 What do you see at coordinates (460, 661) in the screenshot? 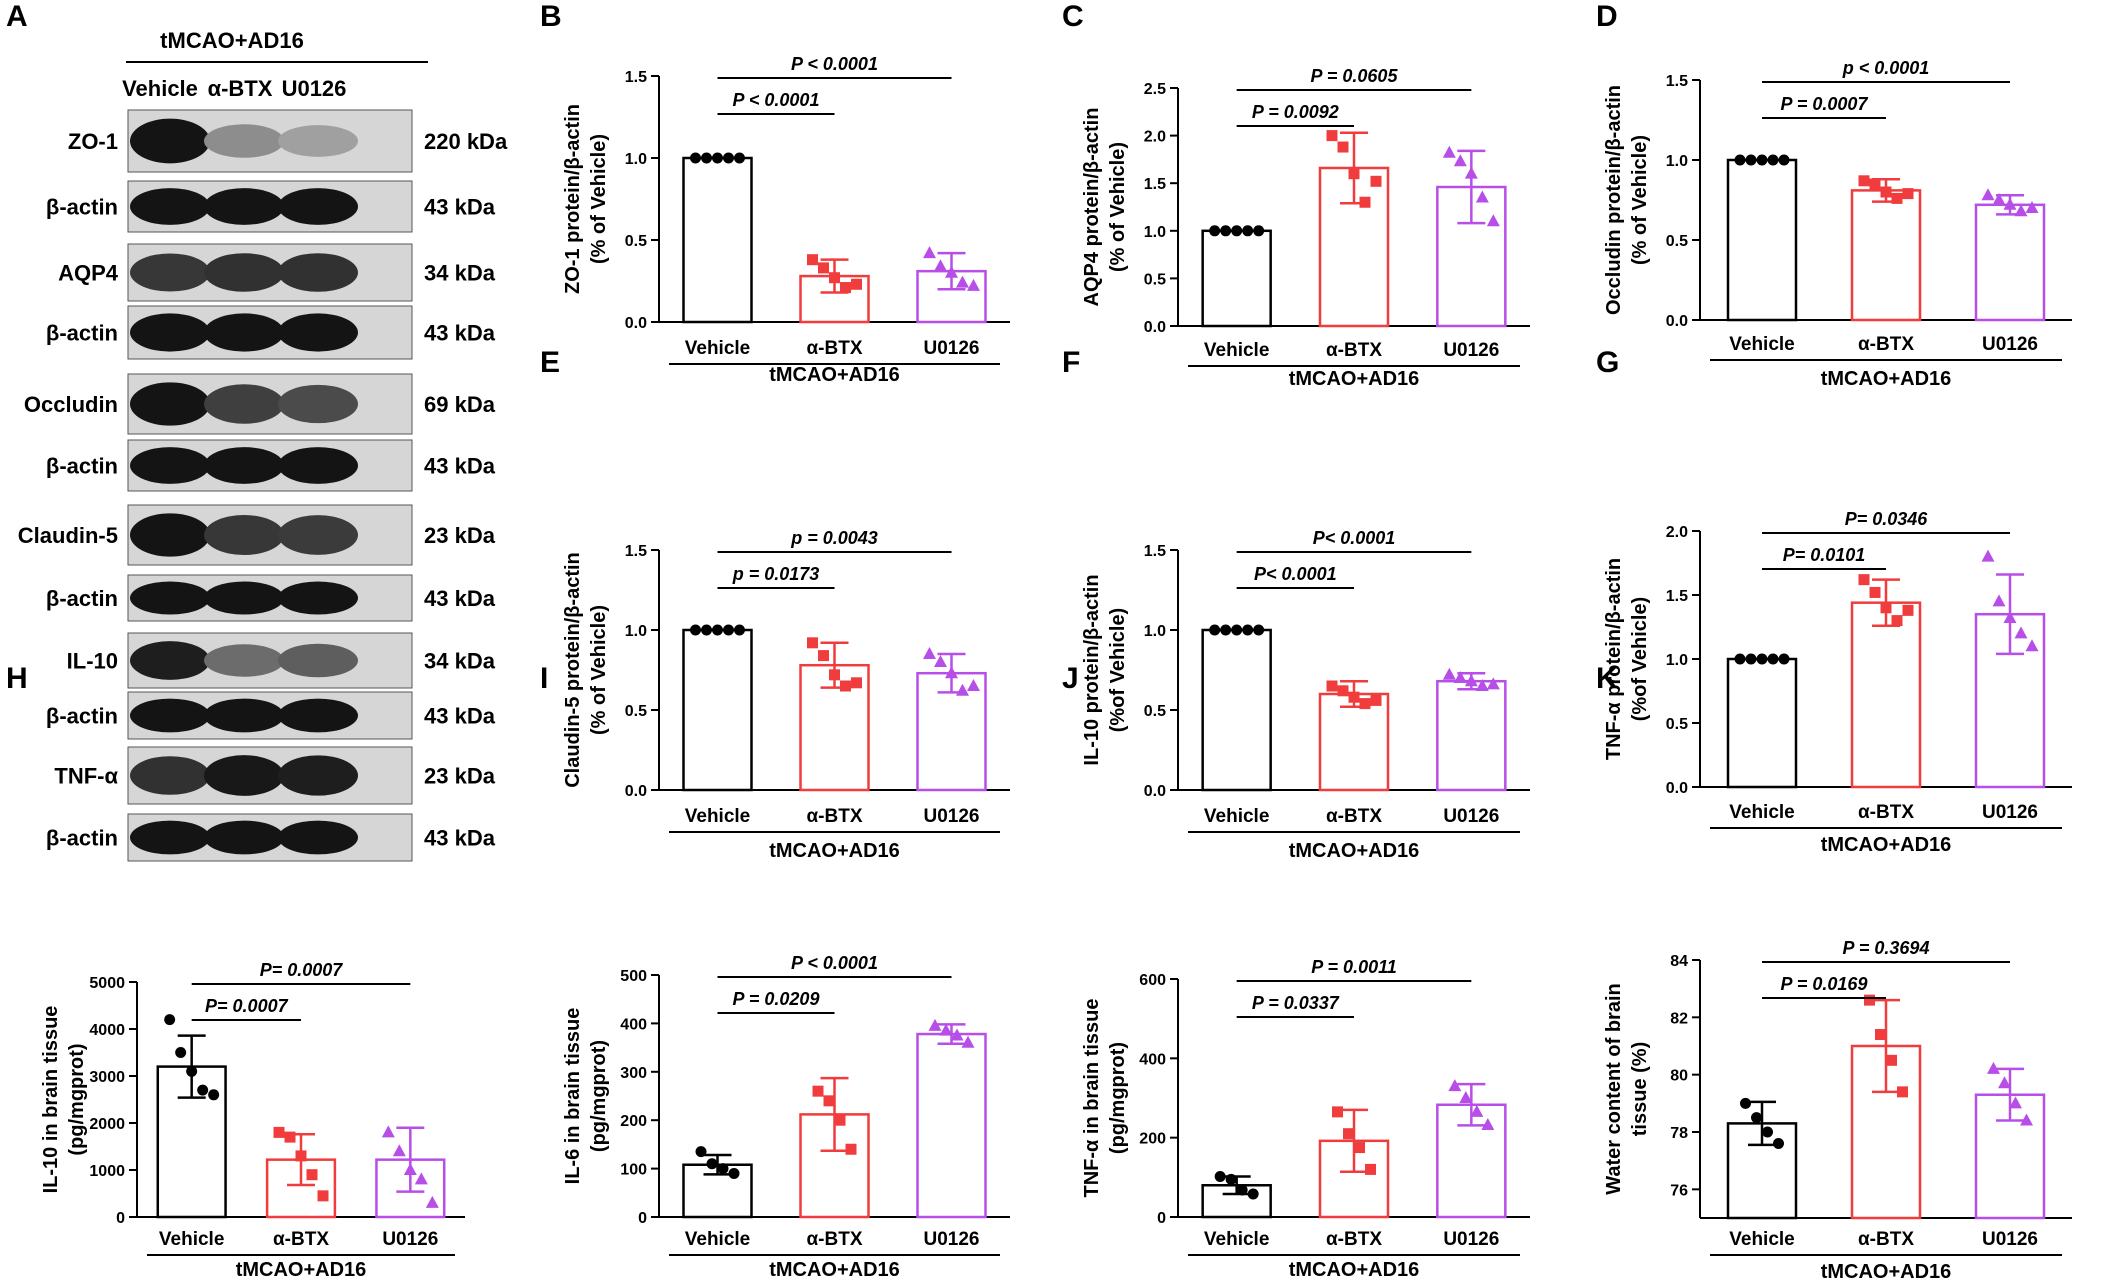
I see `blot-kda-label: 34 kDa` at bounding box center [460, 661].